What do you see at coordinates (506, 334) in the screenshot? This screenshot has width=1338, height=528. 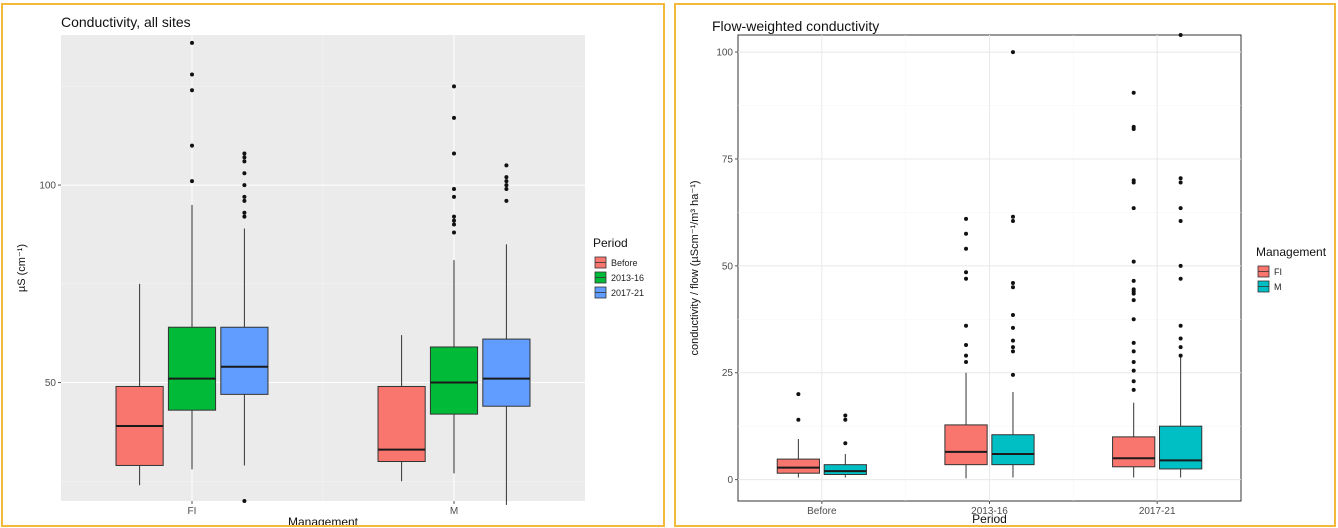 I see `box-2017-21-m` at bounding box center [506, 334].